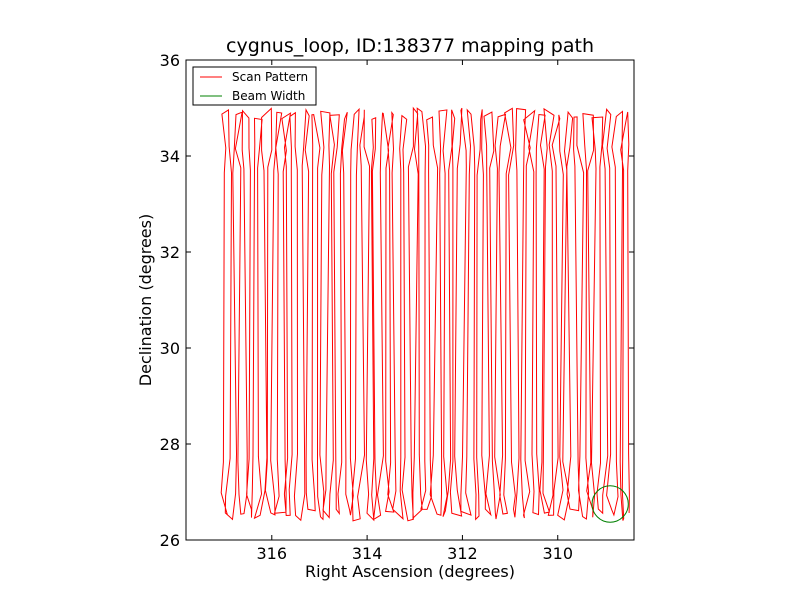  What do you see at coordinates (170, 348) in the screenshot?
I see `y-tick-label: 30` at bounding box center [170, 348].